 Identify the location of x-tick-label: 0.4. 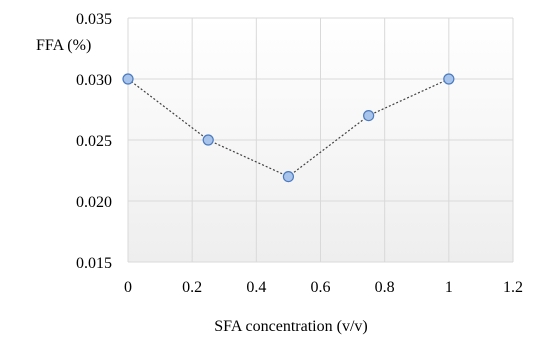
(256, 287).